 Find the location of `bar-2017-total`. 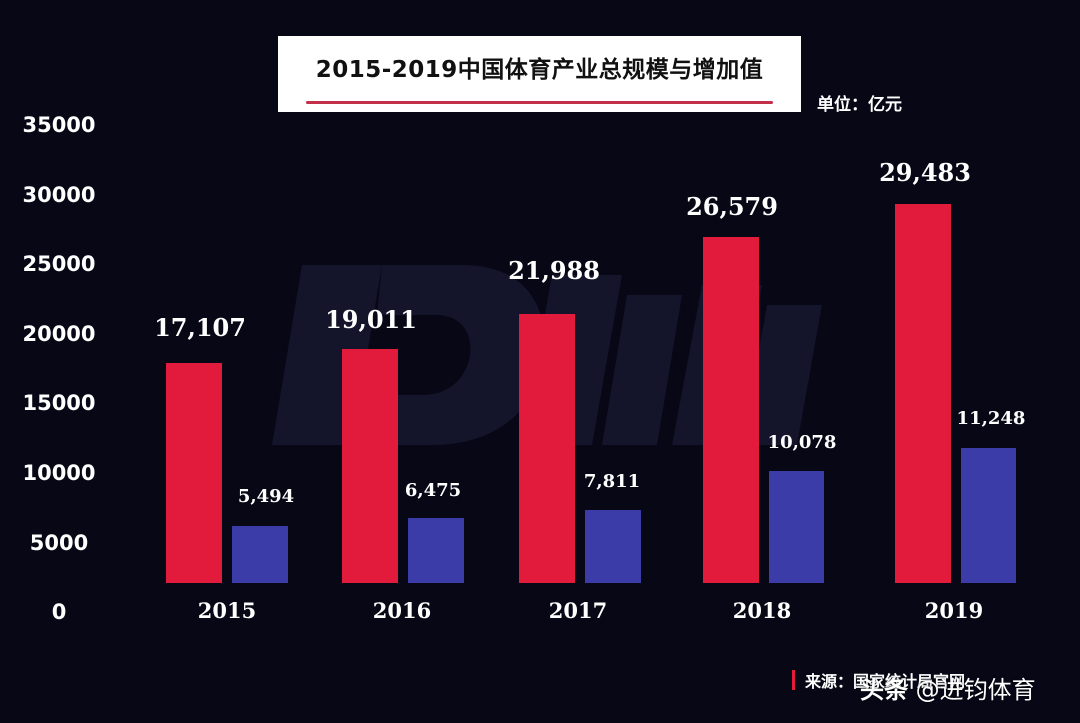

bar-2017-total is located at coordinates (547, 448).